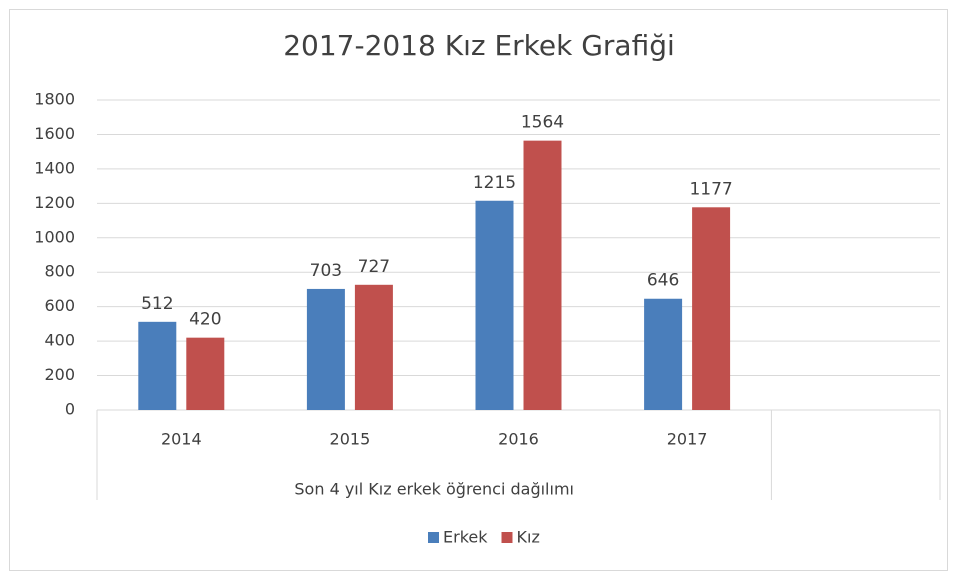  Describe the element at coordinates (350, 439) in the screenshot. I see `x-tick-label: 2015` at that location.